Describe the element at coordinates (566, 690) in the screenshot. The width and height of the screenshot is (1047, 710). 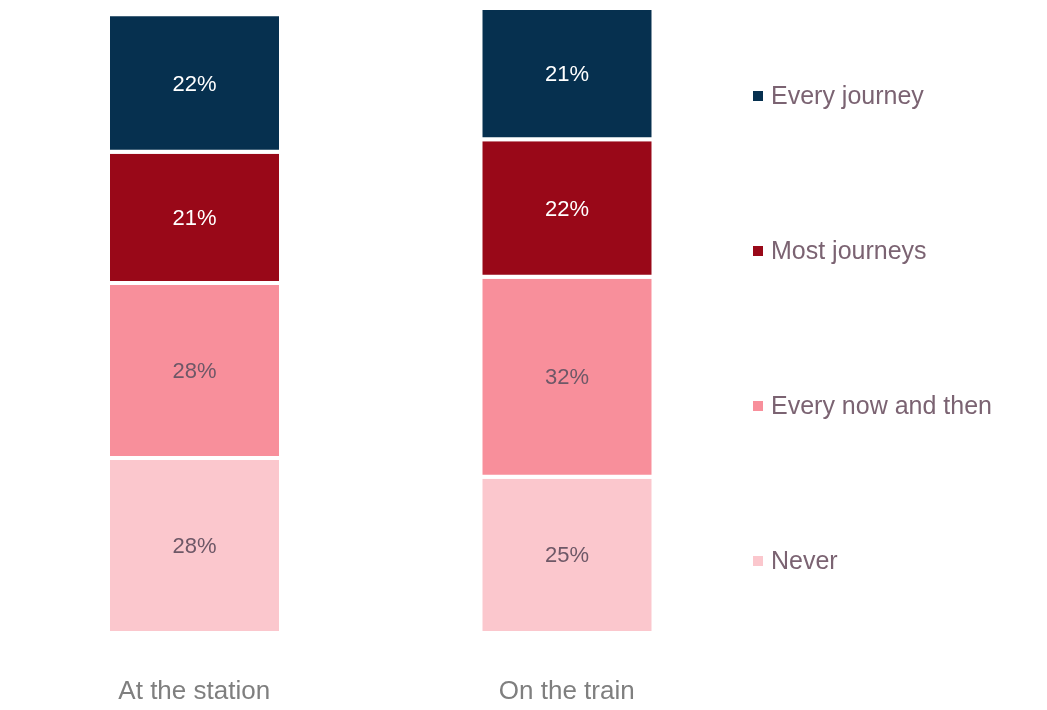
I see `x-tick-label: On the train` at that location.